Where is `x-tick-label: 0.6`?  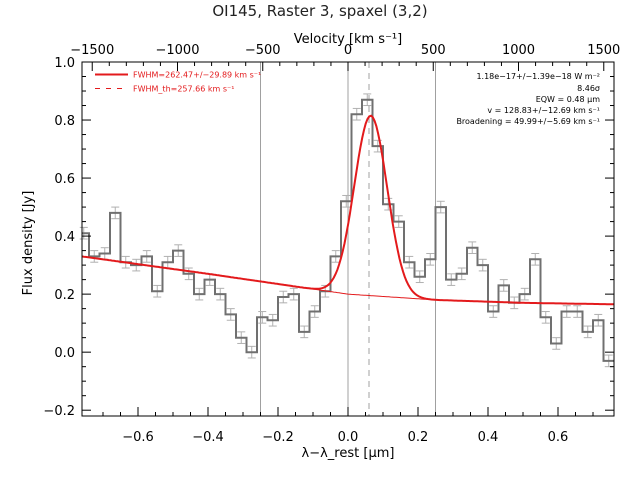 x-tick-label: 0.6 is located at coordinates (558, 437).